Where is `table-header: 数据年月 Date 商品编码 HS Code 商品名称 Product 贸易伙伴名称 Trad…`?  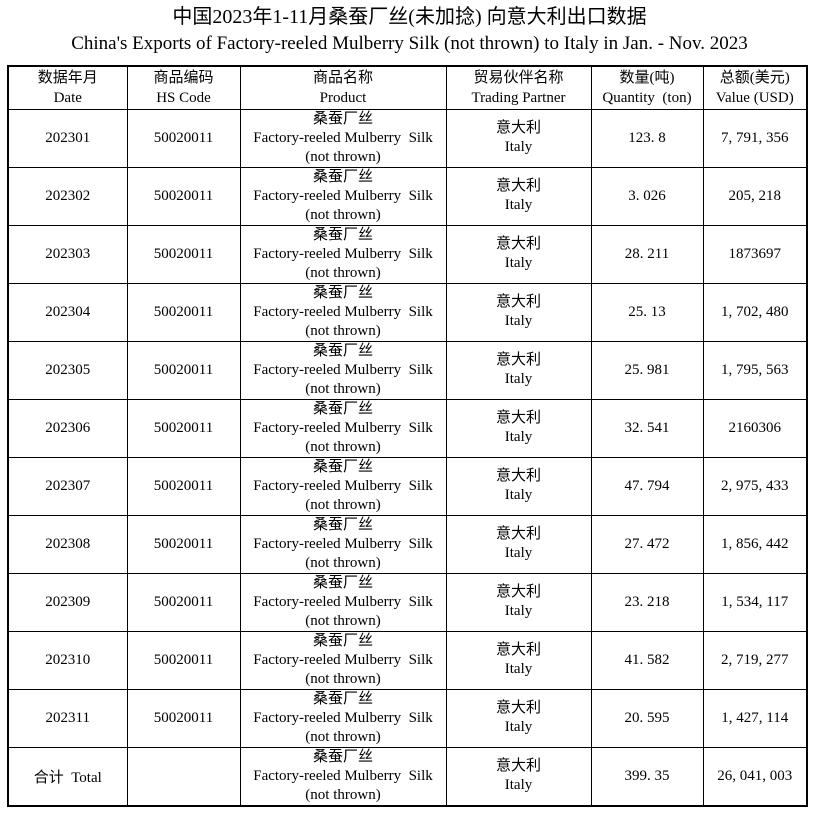 table-header: 数据年月 Date 商品编码 HS Code 商品名称 Product 贸易伙伴名称 Trad… is located at coordinates (407, 87).